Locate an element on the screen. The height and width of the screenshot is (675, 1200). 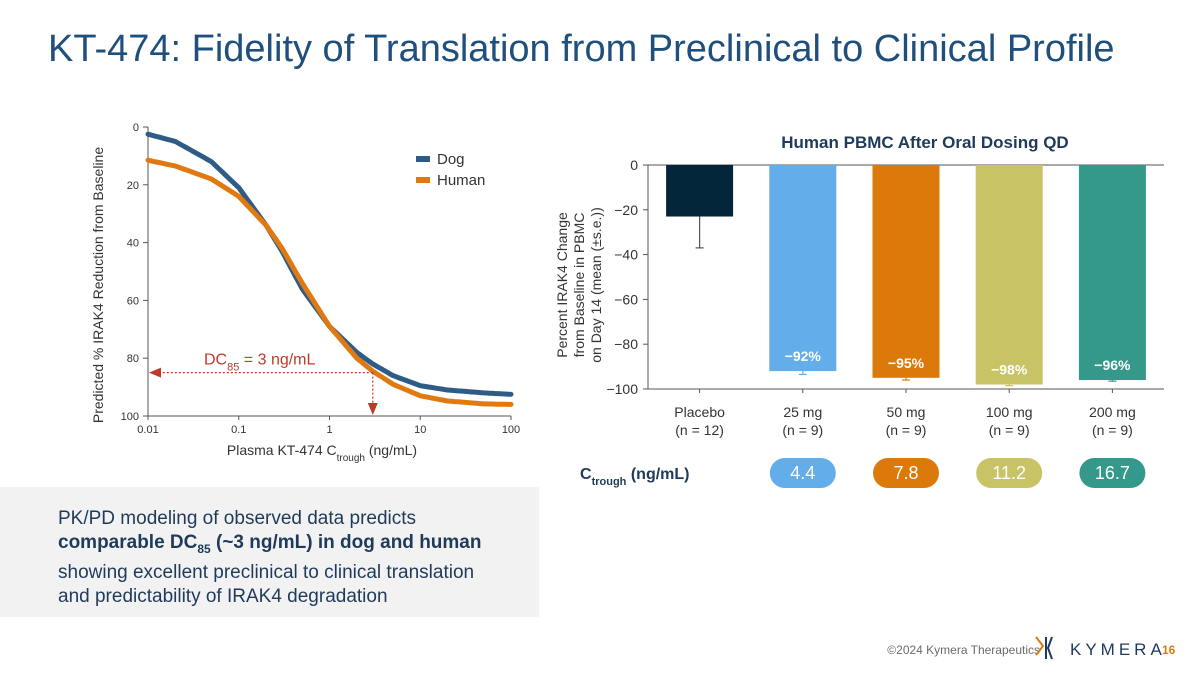
bar-y-tick-label: −40 is located at coordinates (626, 255).